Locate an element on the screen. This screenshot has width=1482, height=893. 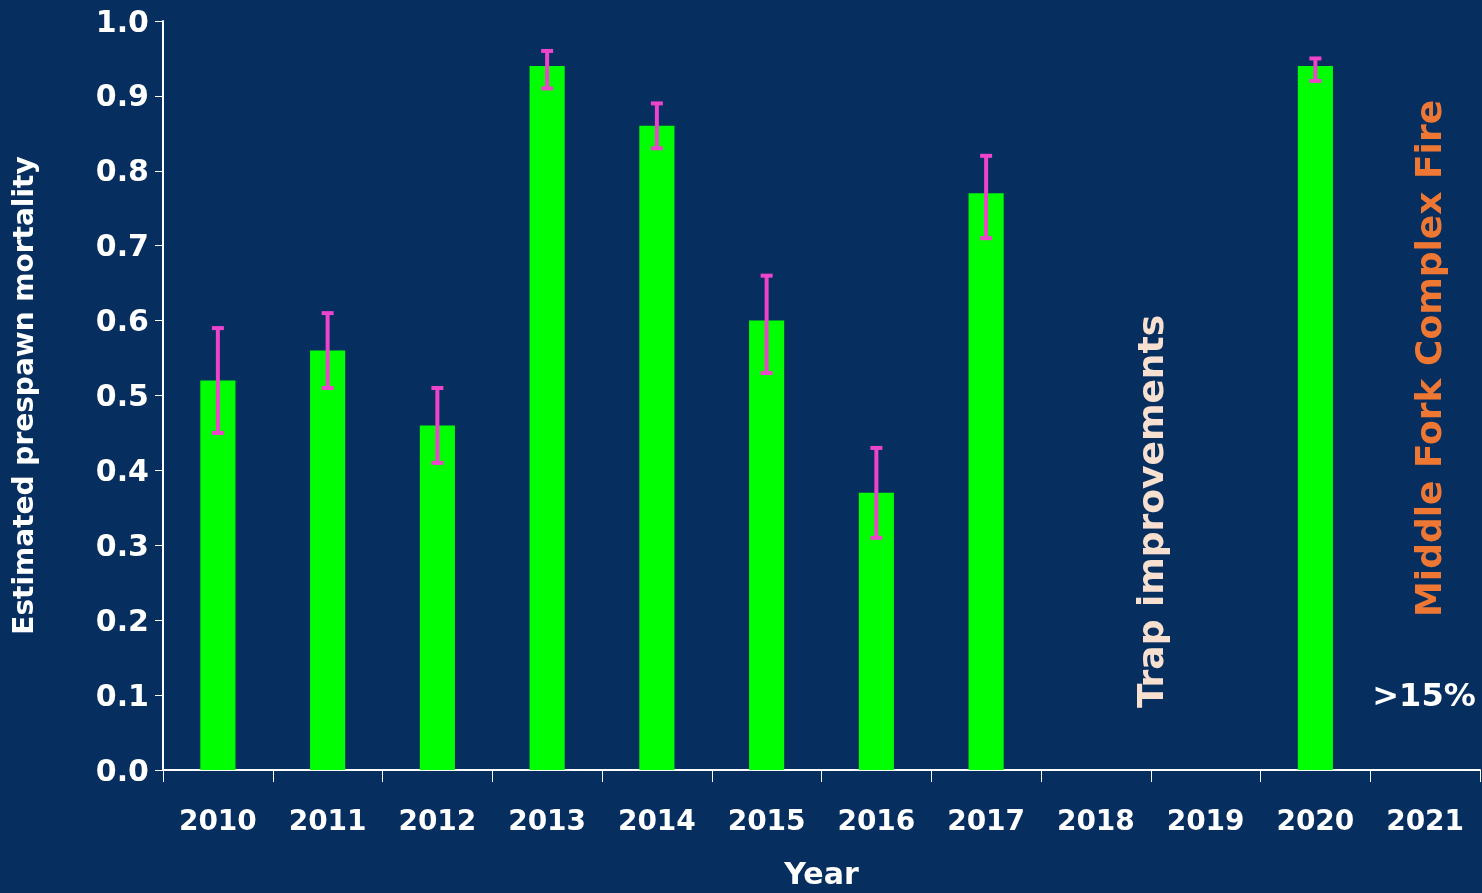
y-tick-label: 0.7 is located at coordinates (122, 246).